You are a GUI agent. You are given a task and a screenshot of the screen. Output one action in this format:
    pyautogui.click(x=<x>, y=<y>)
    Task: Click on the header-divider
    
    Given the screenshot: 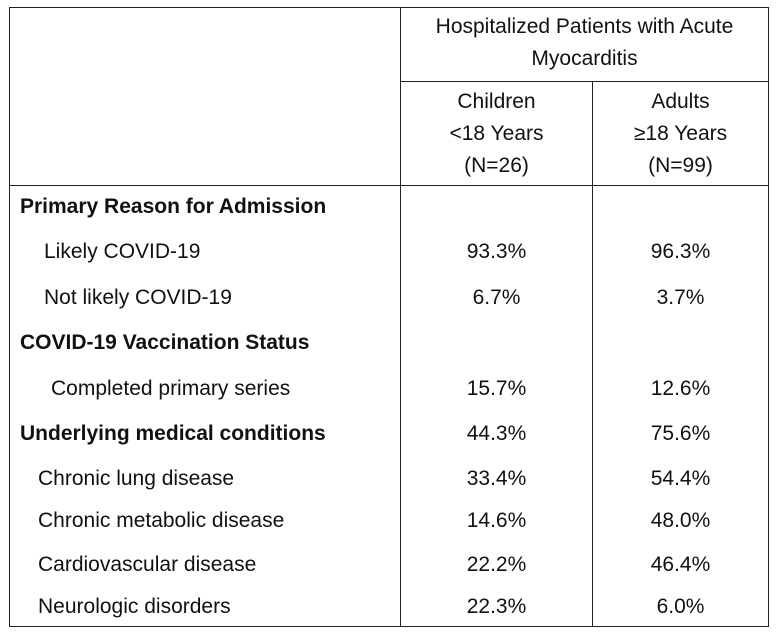 What is the action you would take?
    pyautogui.click(x=389, y=185)
    